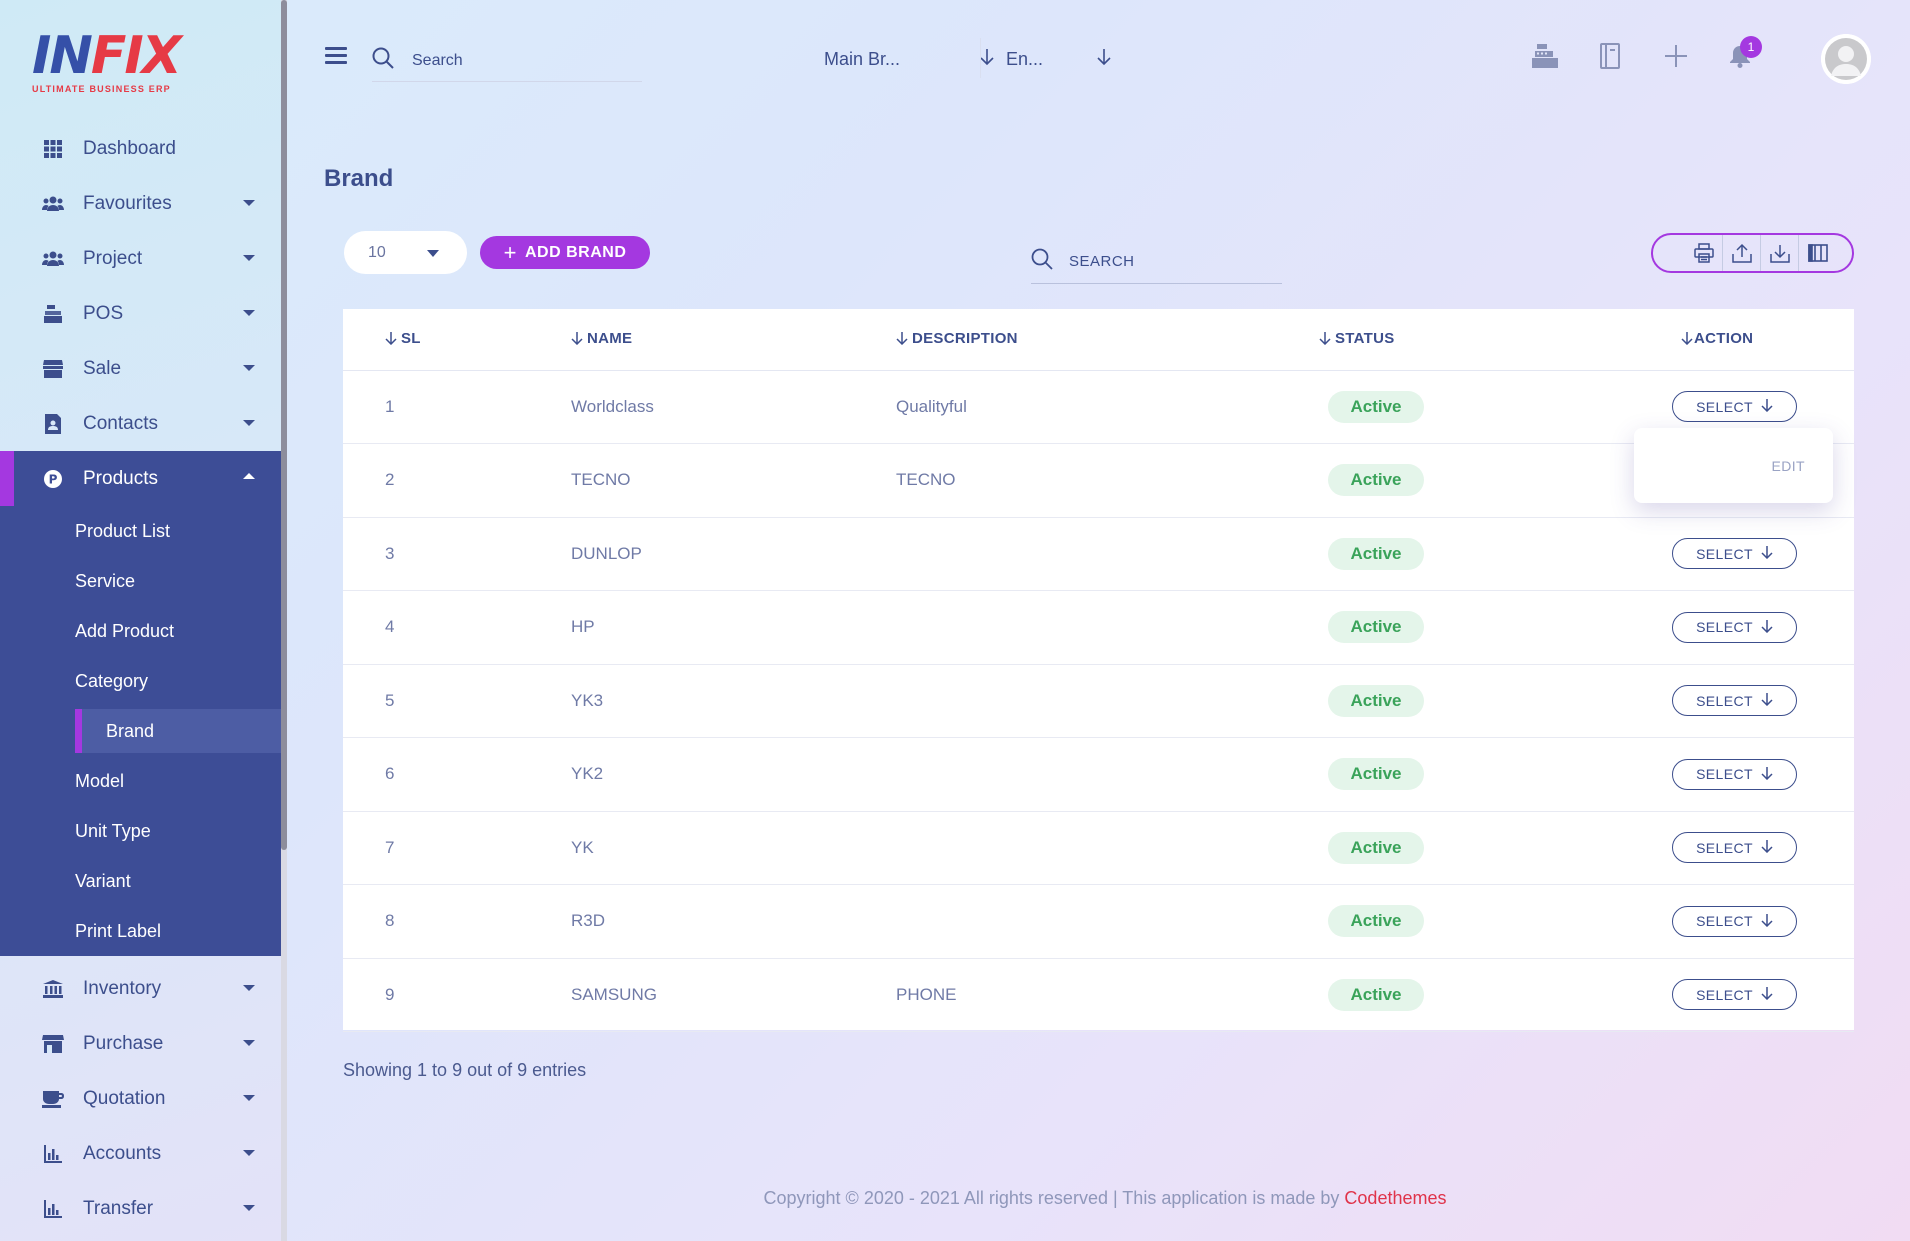  What do you see at coordinates (1751, 47) in the screenshot?
I see `notification-badge: 1` at bounding box center [1751, 47].